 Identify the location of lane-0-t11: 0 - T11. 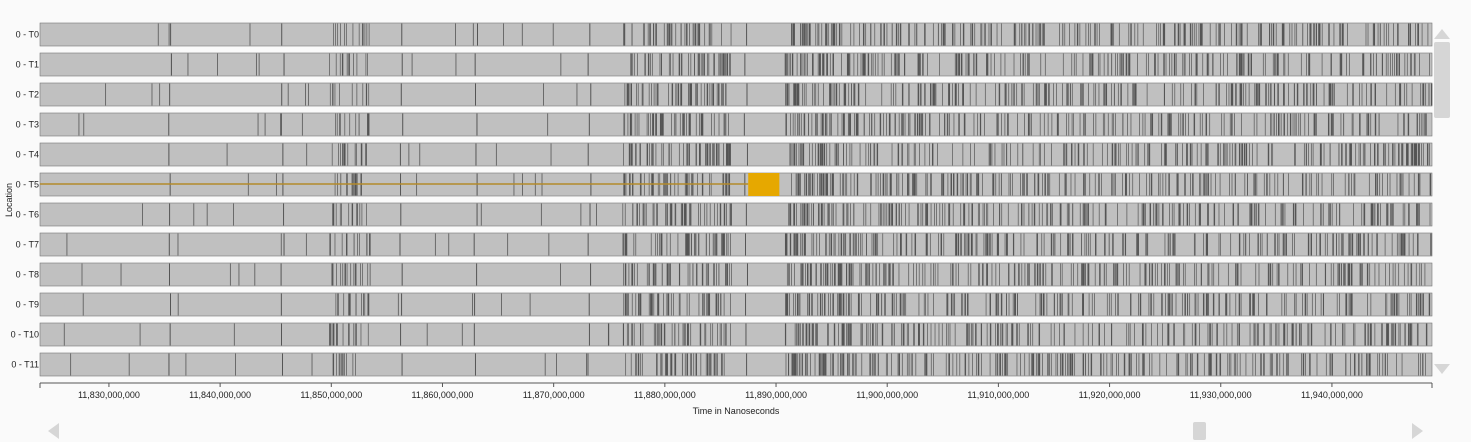
(722, 364).